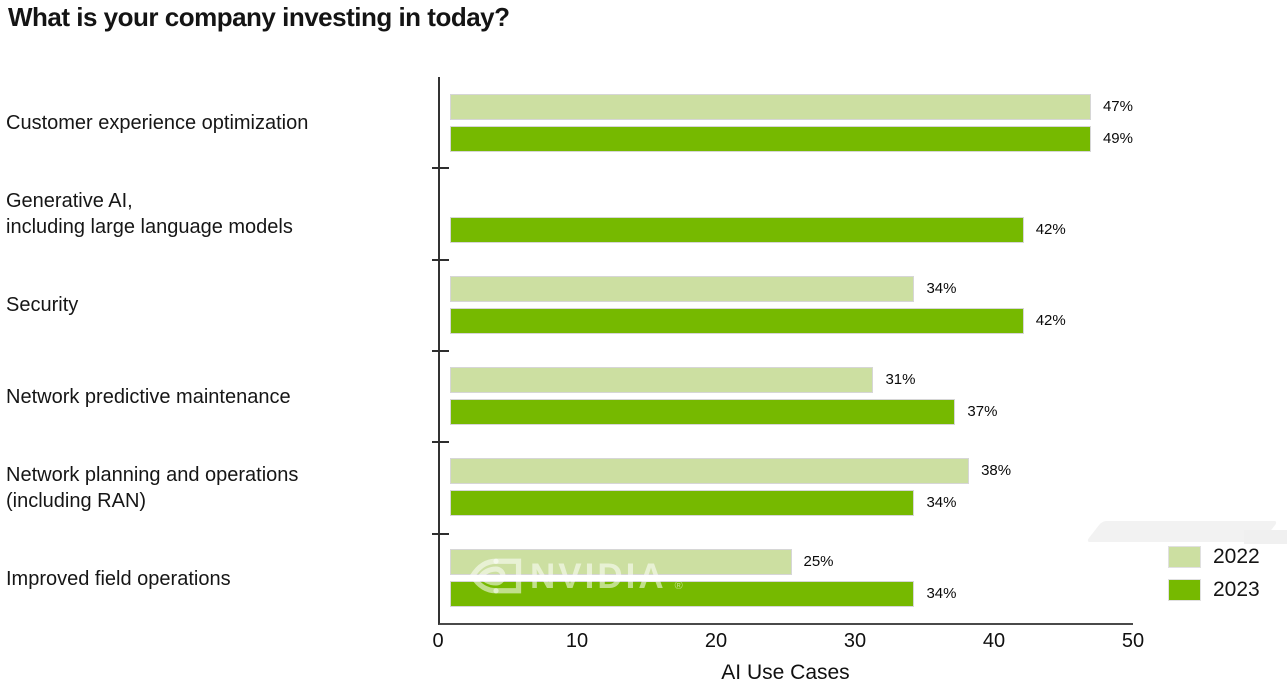  I want to click on legend-entry-2023: 2023, so click(1214, 590).